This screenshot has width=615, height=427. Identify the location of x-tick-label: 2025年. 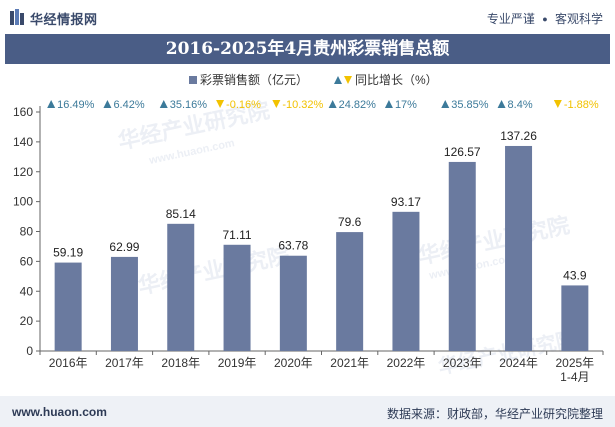
(574, 363).